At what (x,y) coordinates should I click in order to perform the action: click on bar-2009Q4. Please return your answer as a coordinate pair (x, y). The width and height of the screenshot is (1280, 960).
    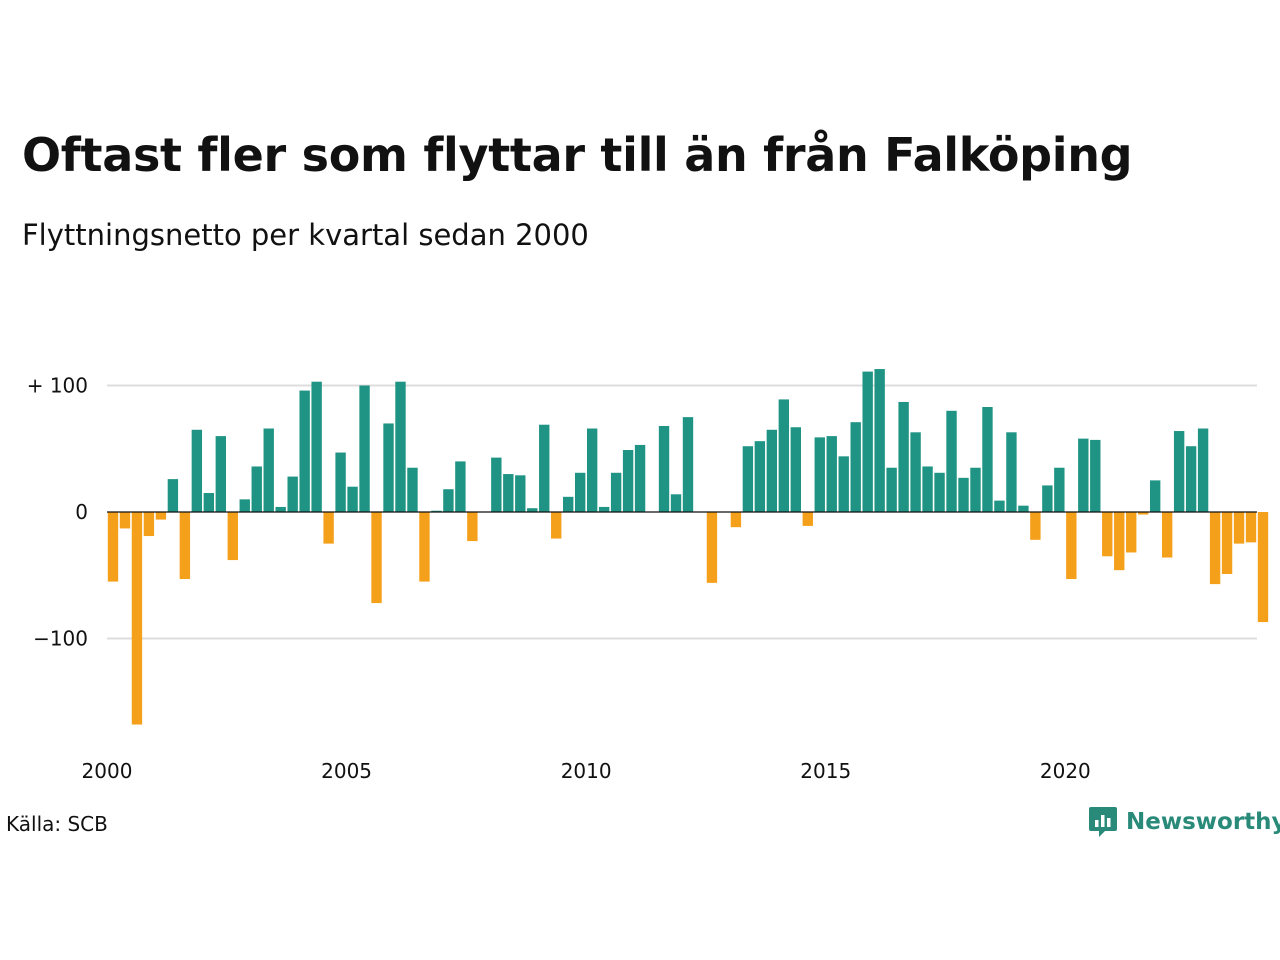
    Looking at the image, I should click on (580, 492).